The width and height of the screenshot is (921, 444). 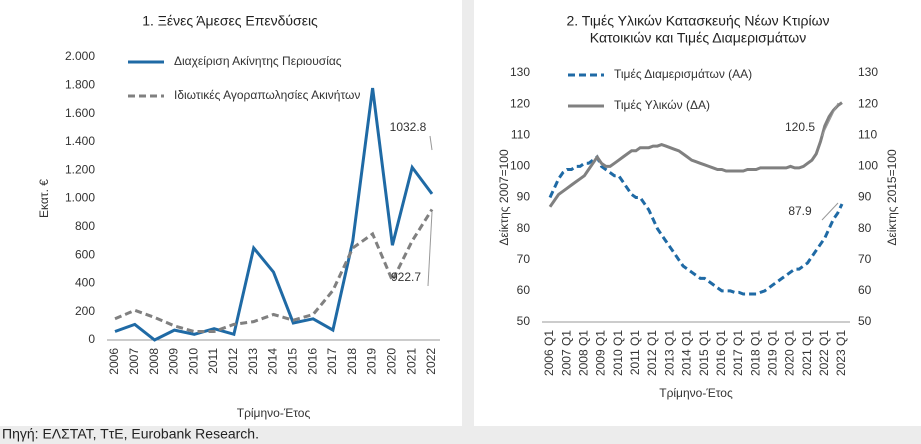 I want to click on y-tick-label: 600, so click(x=85, y=254).